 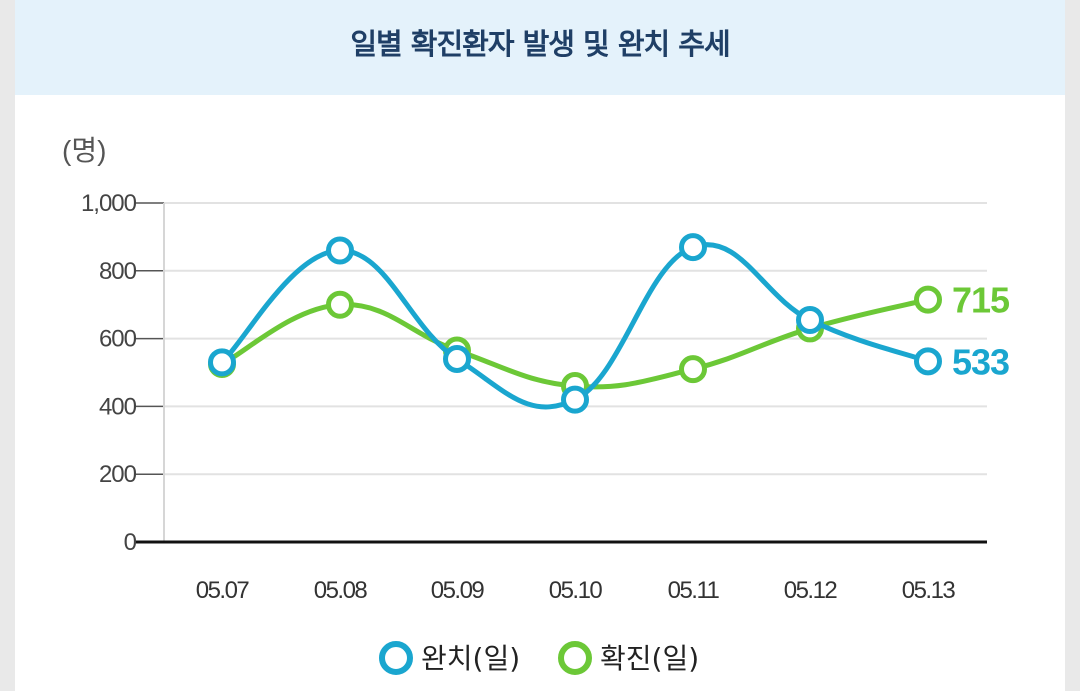 I want to click on y-tick-label: 200, so click(x=118, y=474).